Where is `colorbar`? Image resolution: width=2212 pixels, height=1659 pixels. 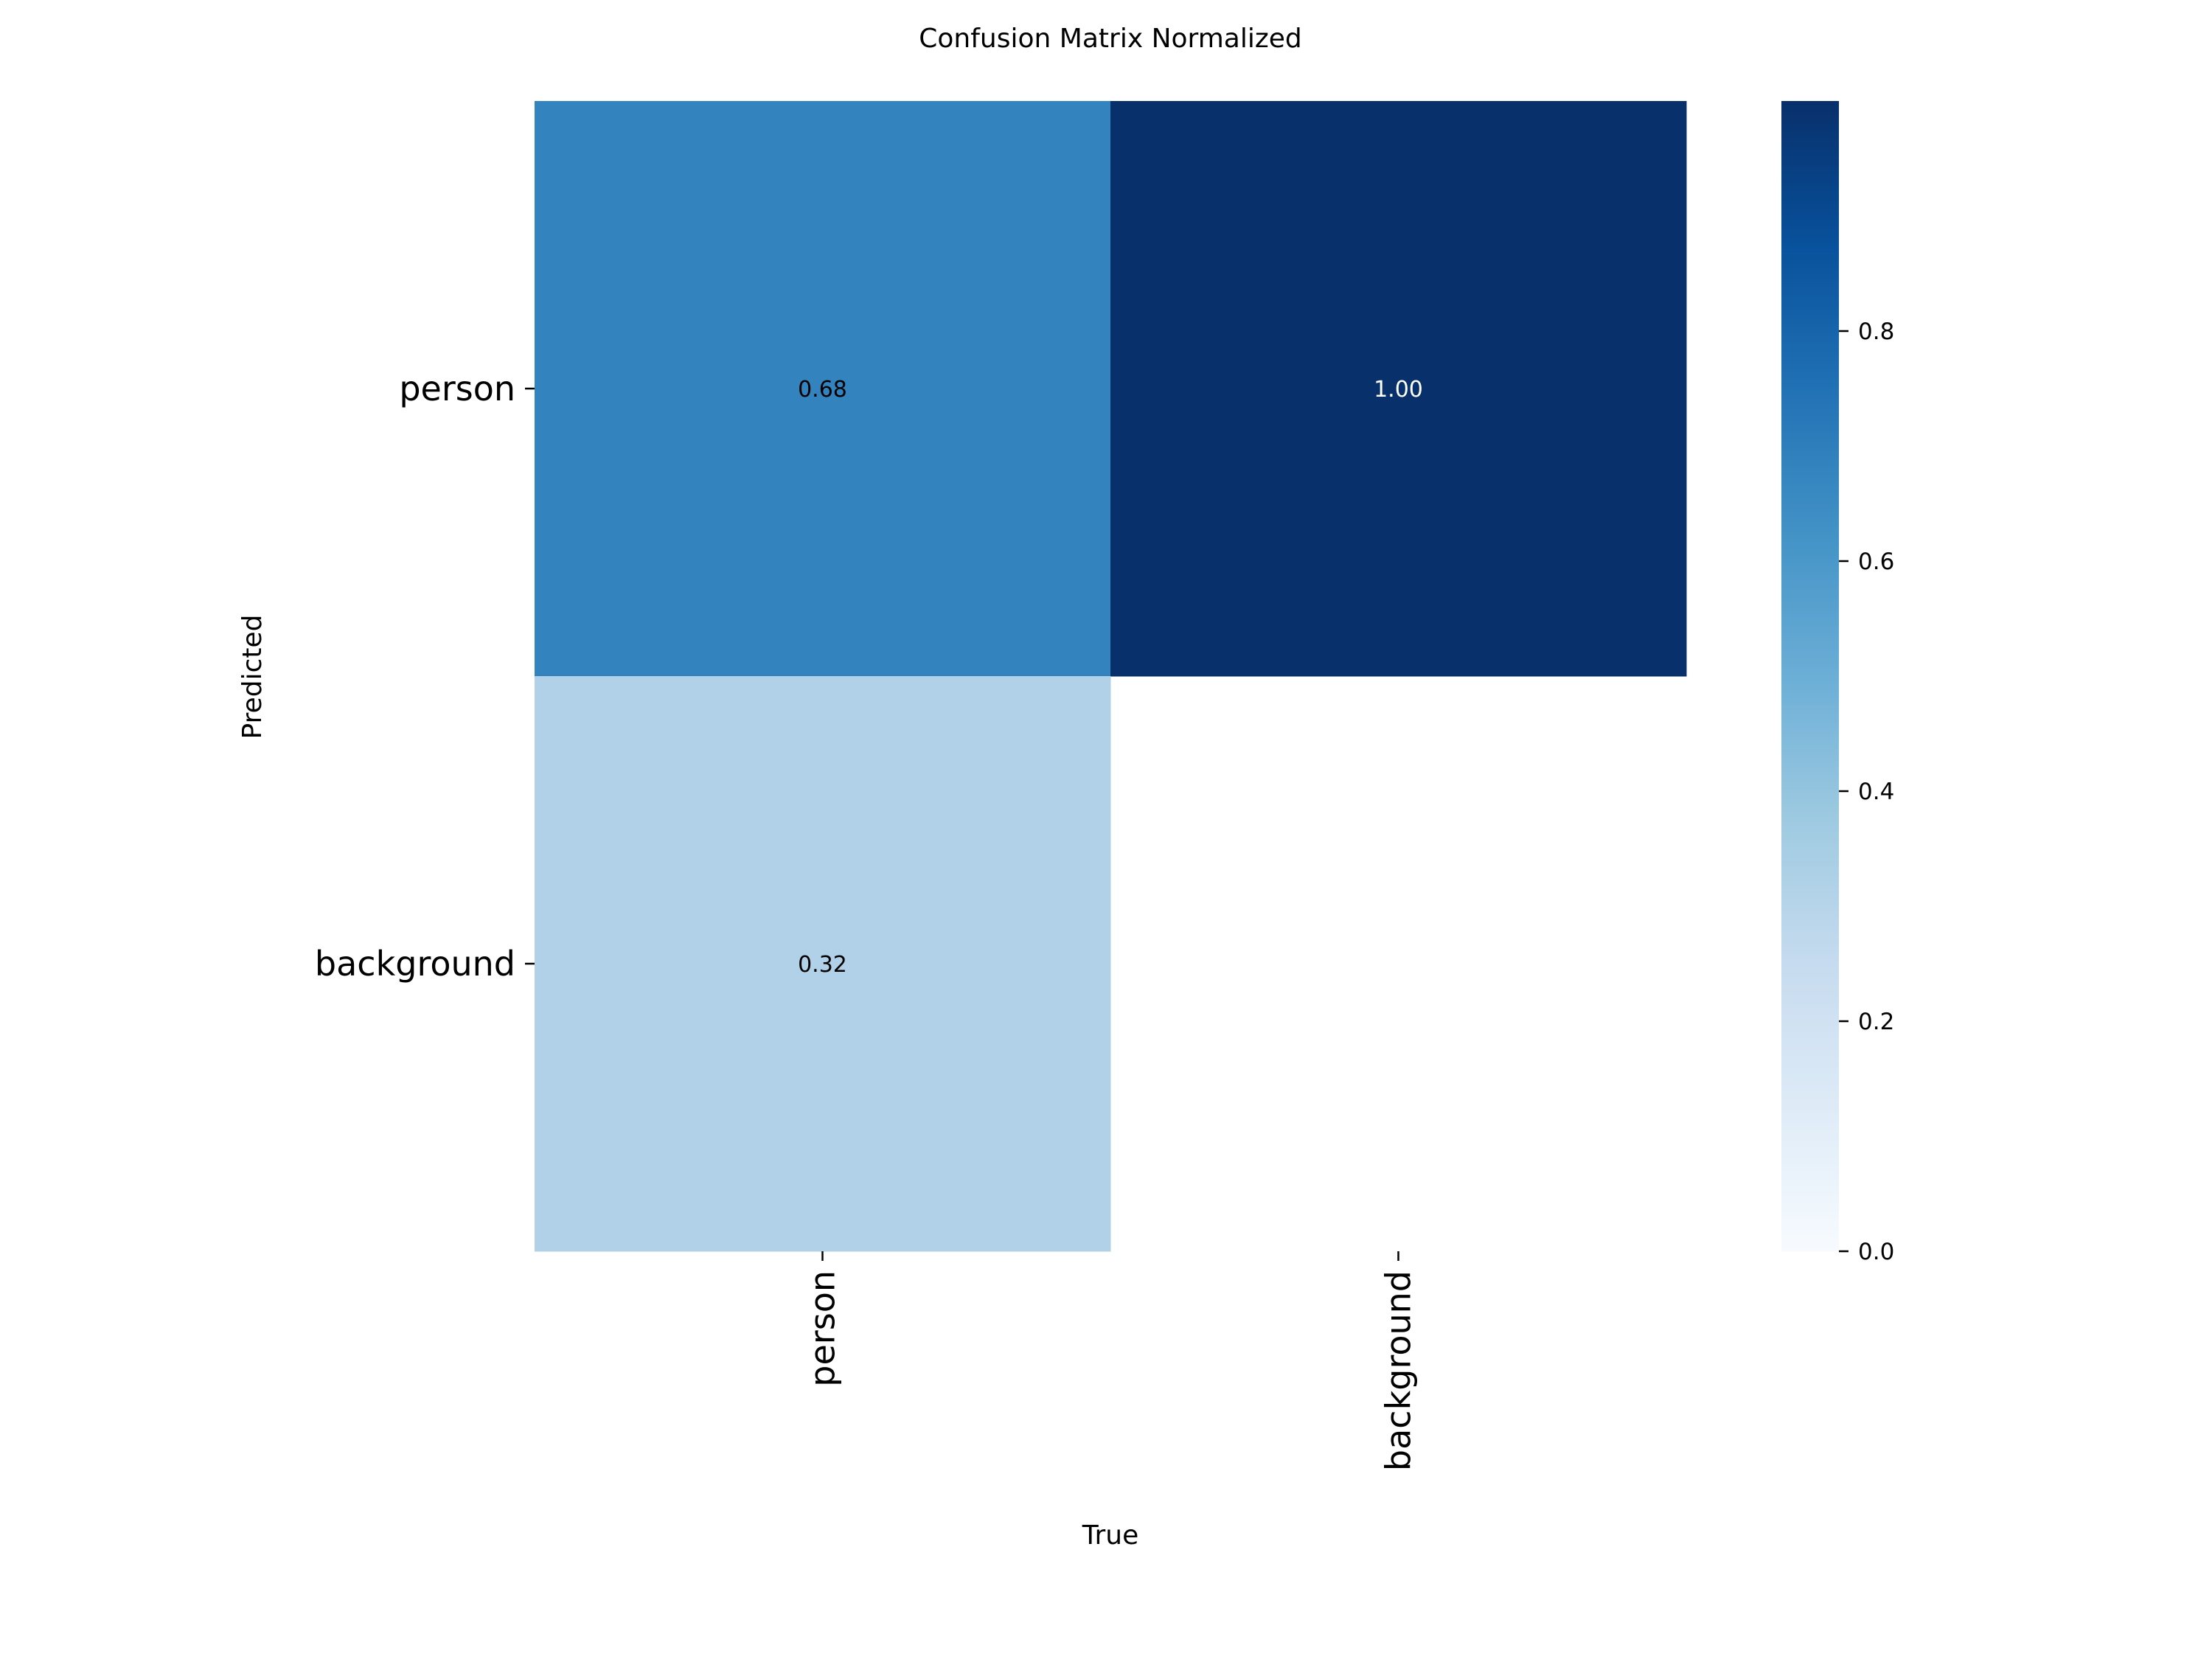
colorbar is located at coordinates (1810, 676).